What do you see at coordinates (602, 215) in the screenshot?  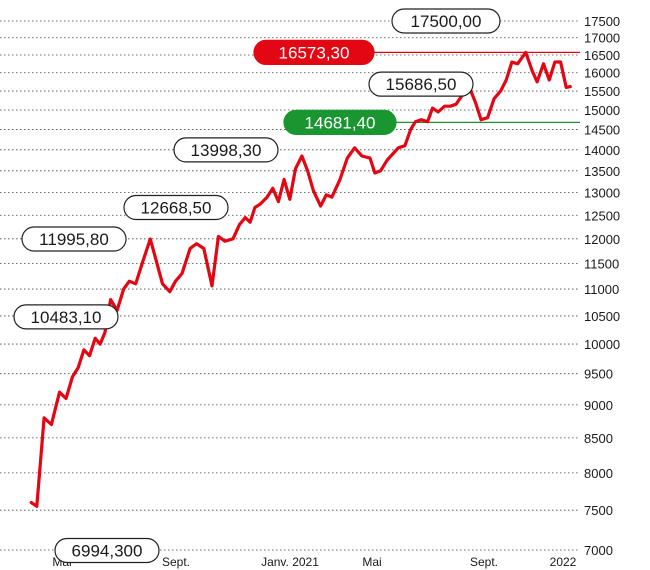 I see `y-tick-label: 12500` at bounding box center [602, 215].